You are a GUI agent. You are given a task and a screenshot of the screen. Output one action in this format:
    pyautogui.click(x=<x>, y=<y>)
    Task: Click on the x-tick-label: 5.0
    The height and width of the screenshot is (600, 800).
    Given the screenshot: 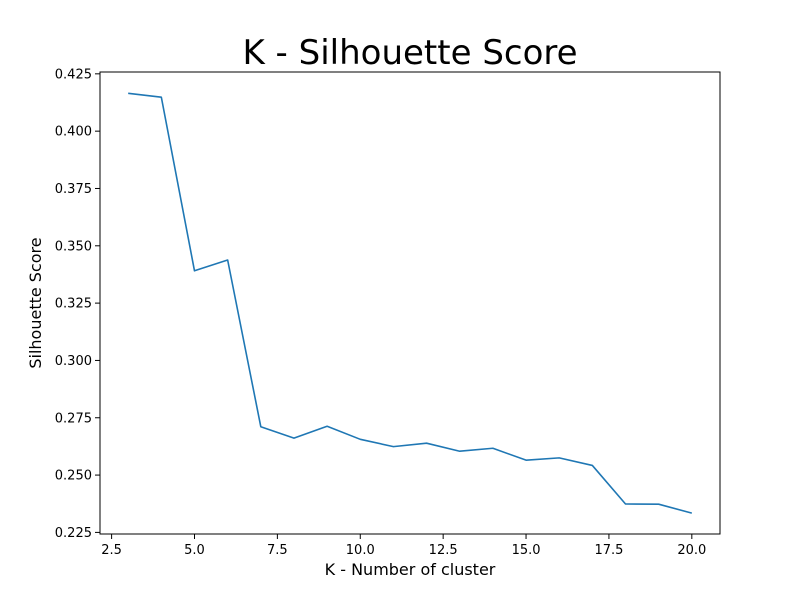 What is the action you would take?
    pyautogui.click(x=194, y=550)
    